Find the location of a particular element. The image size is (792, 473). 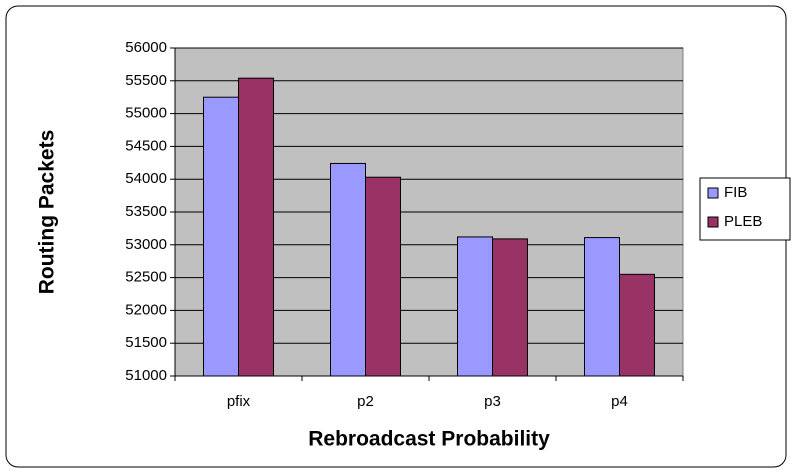

y-tick-label: 56000 is located at coordinates (146, 47).